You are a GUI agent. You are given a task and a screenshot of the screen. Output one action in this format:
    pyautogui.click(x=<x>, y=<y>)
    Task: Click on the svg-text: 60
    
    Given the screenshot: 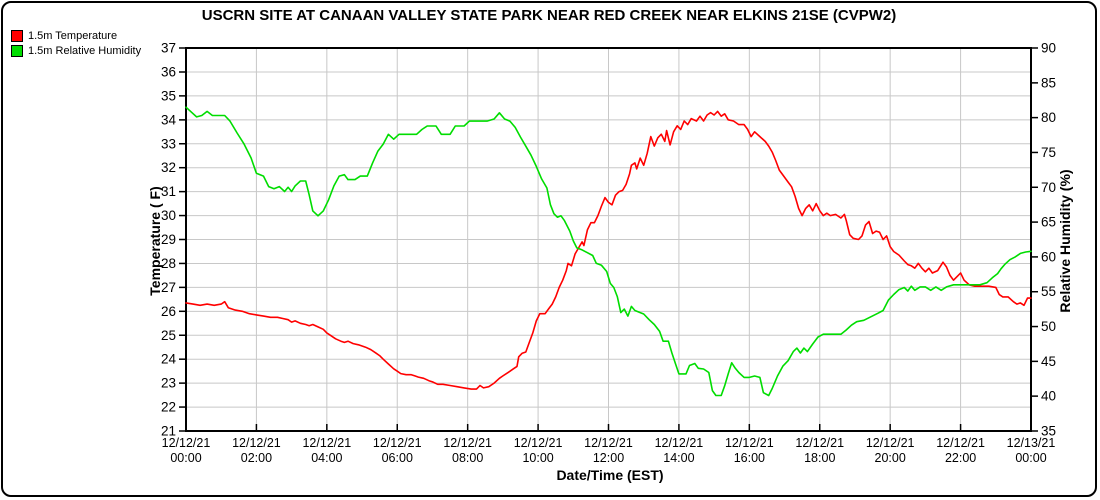 What is the action you would take?
    pyautogui.click(x=1048, y=256)
    